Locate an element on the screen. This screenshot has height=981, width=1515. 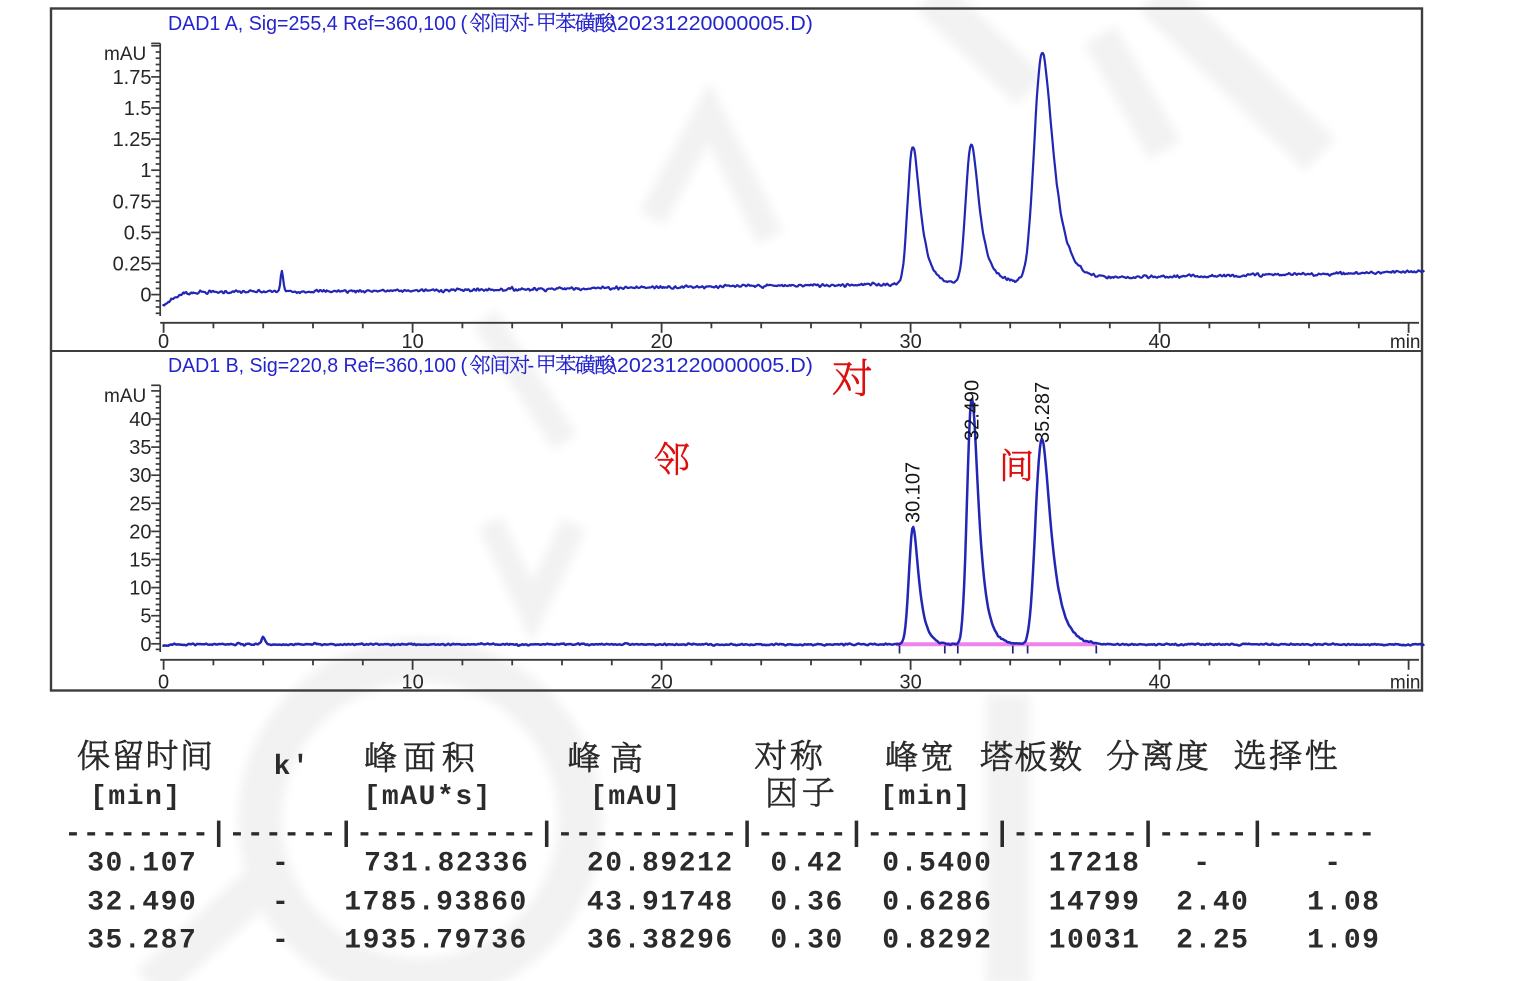
svg-text: 14799 is located at coordinates (1095, 903).